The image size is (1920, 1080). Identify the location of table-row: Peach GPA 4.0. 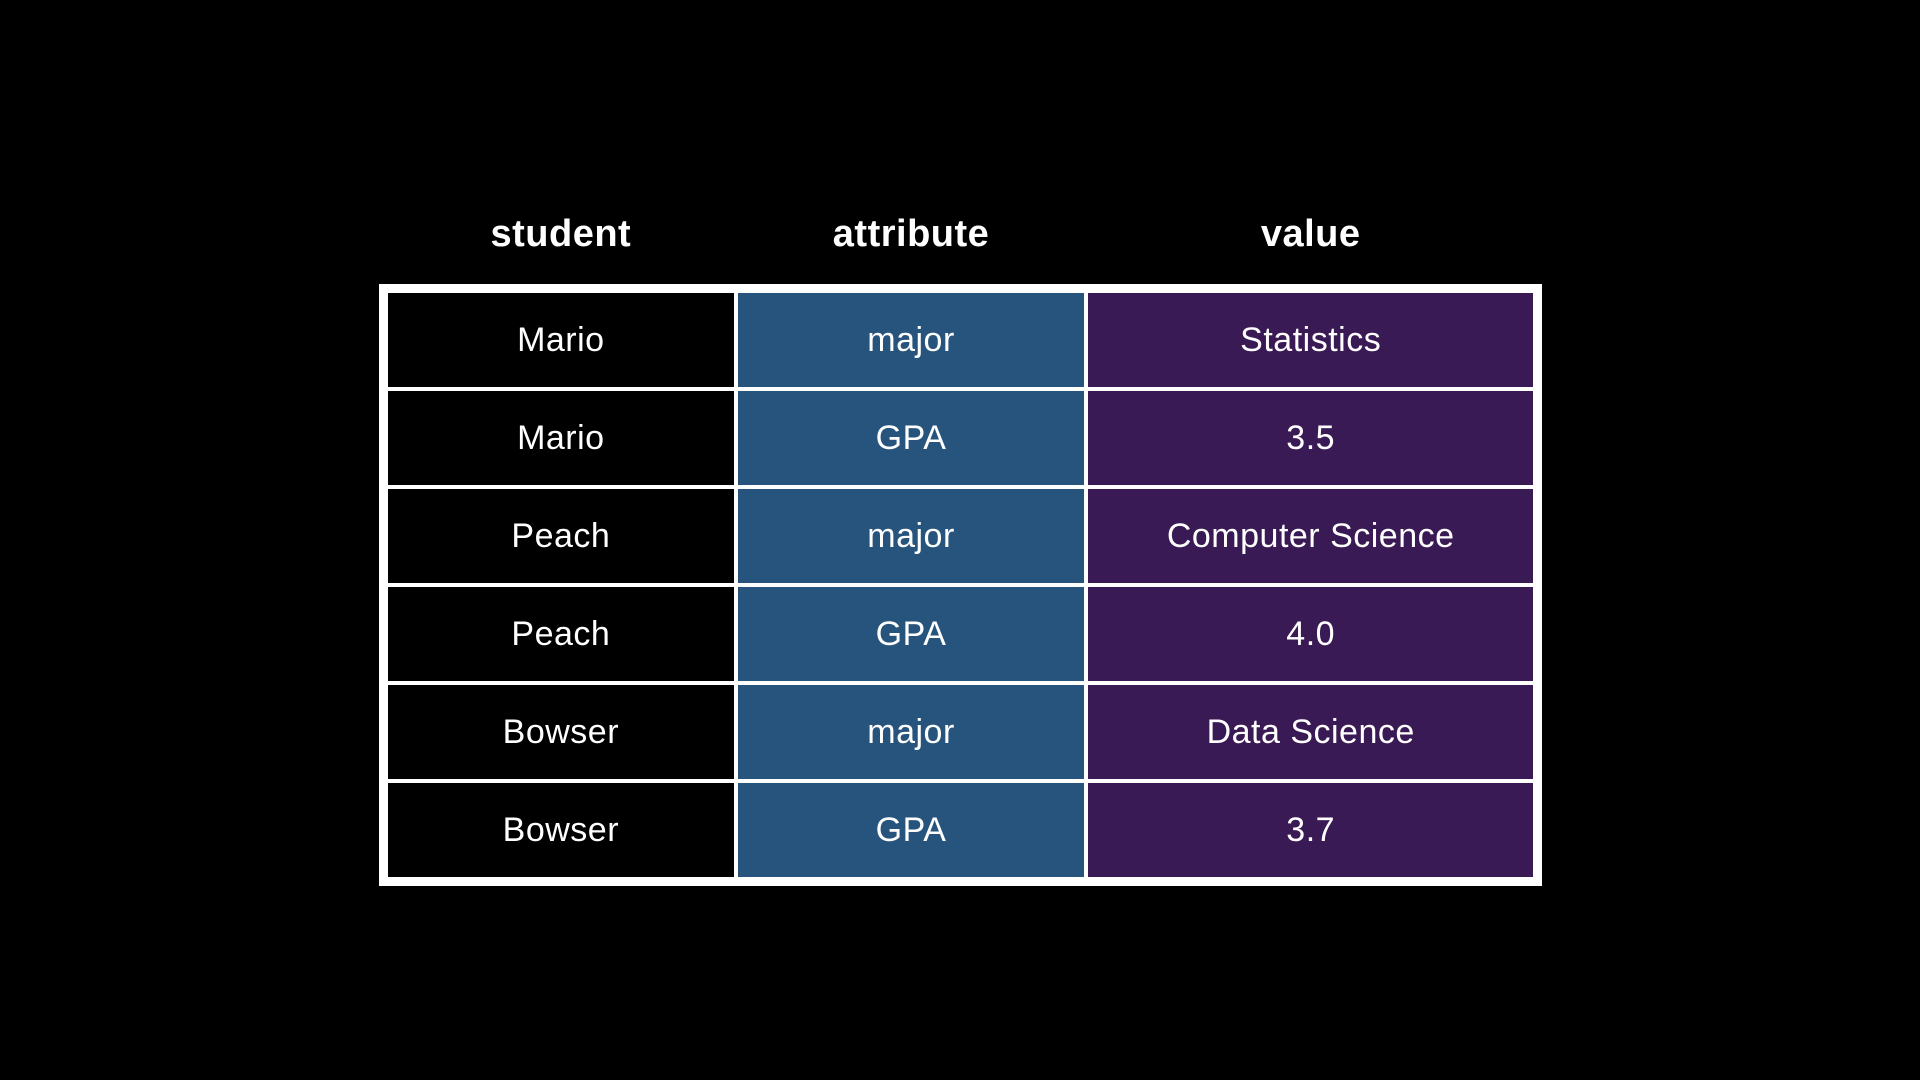
(960, 634).